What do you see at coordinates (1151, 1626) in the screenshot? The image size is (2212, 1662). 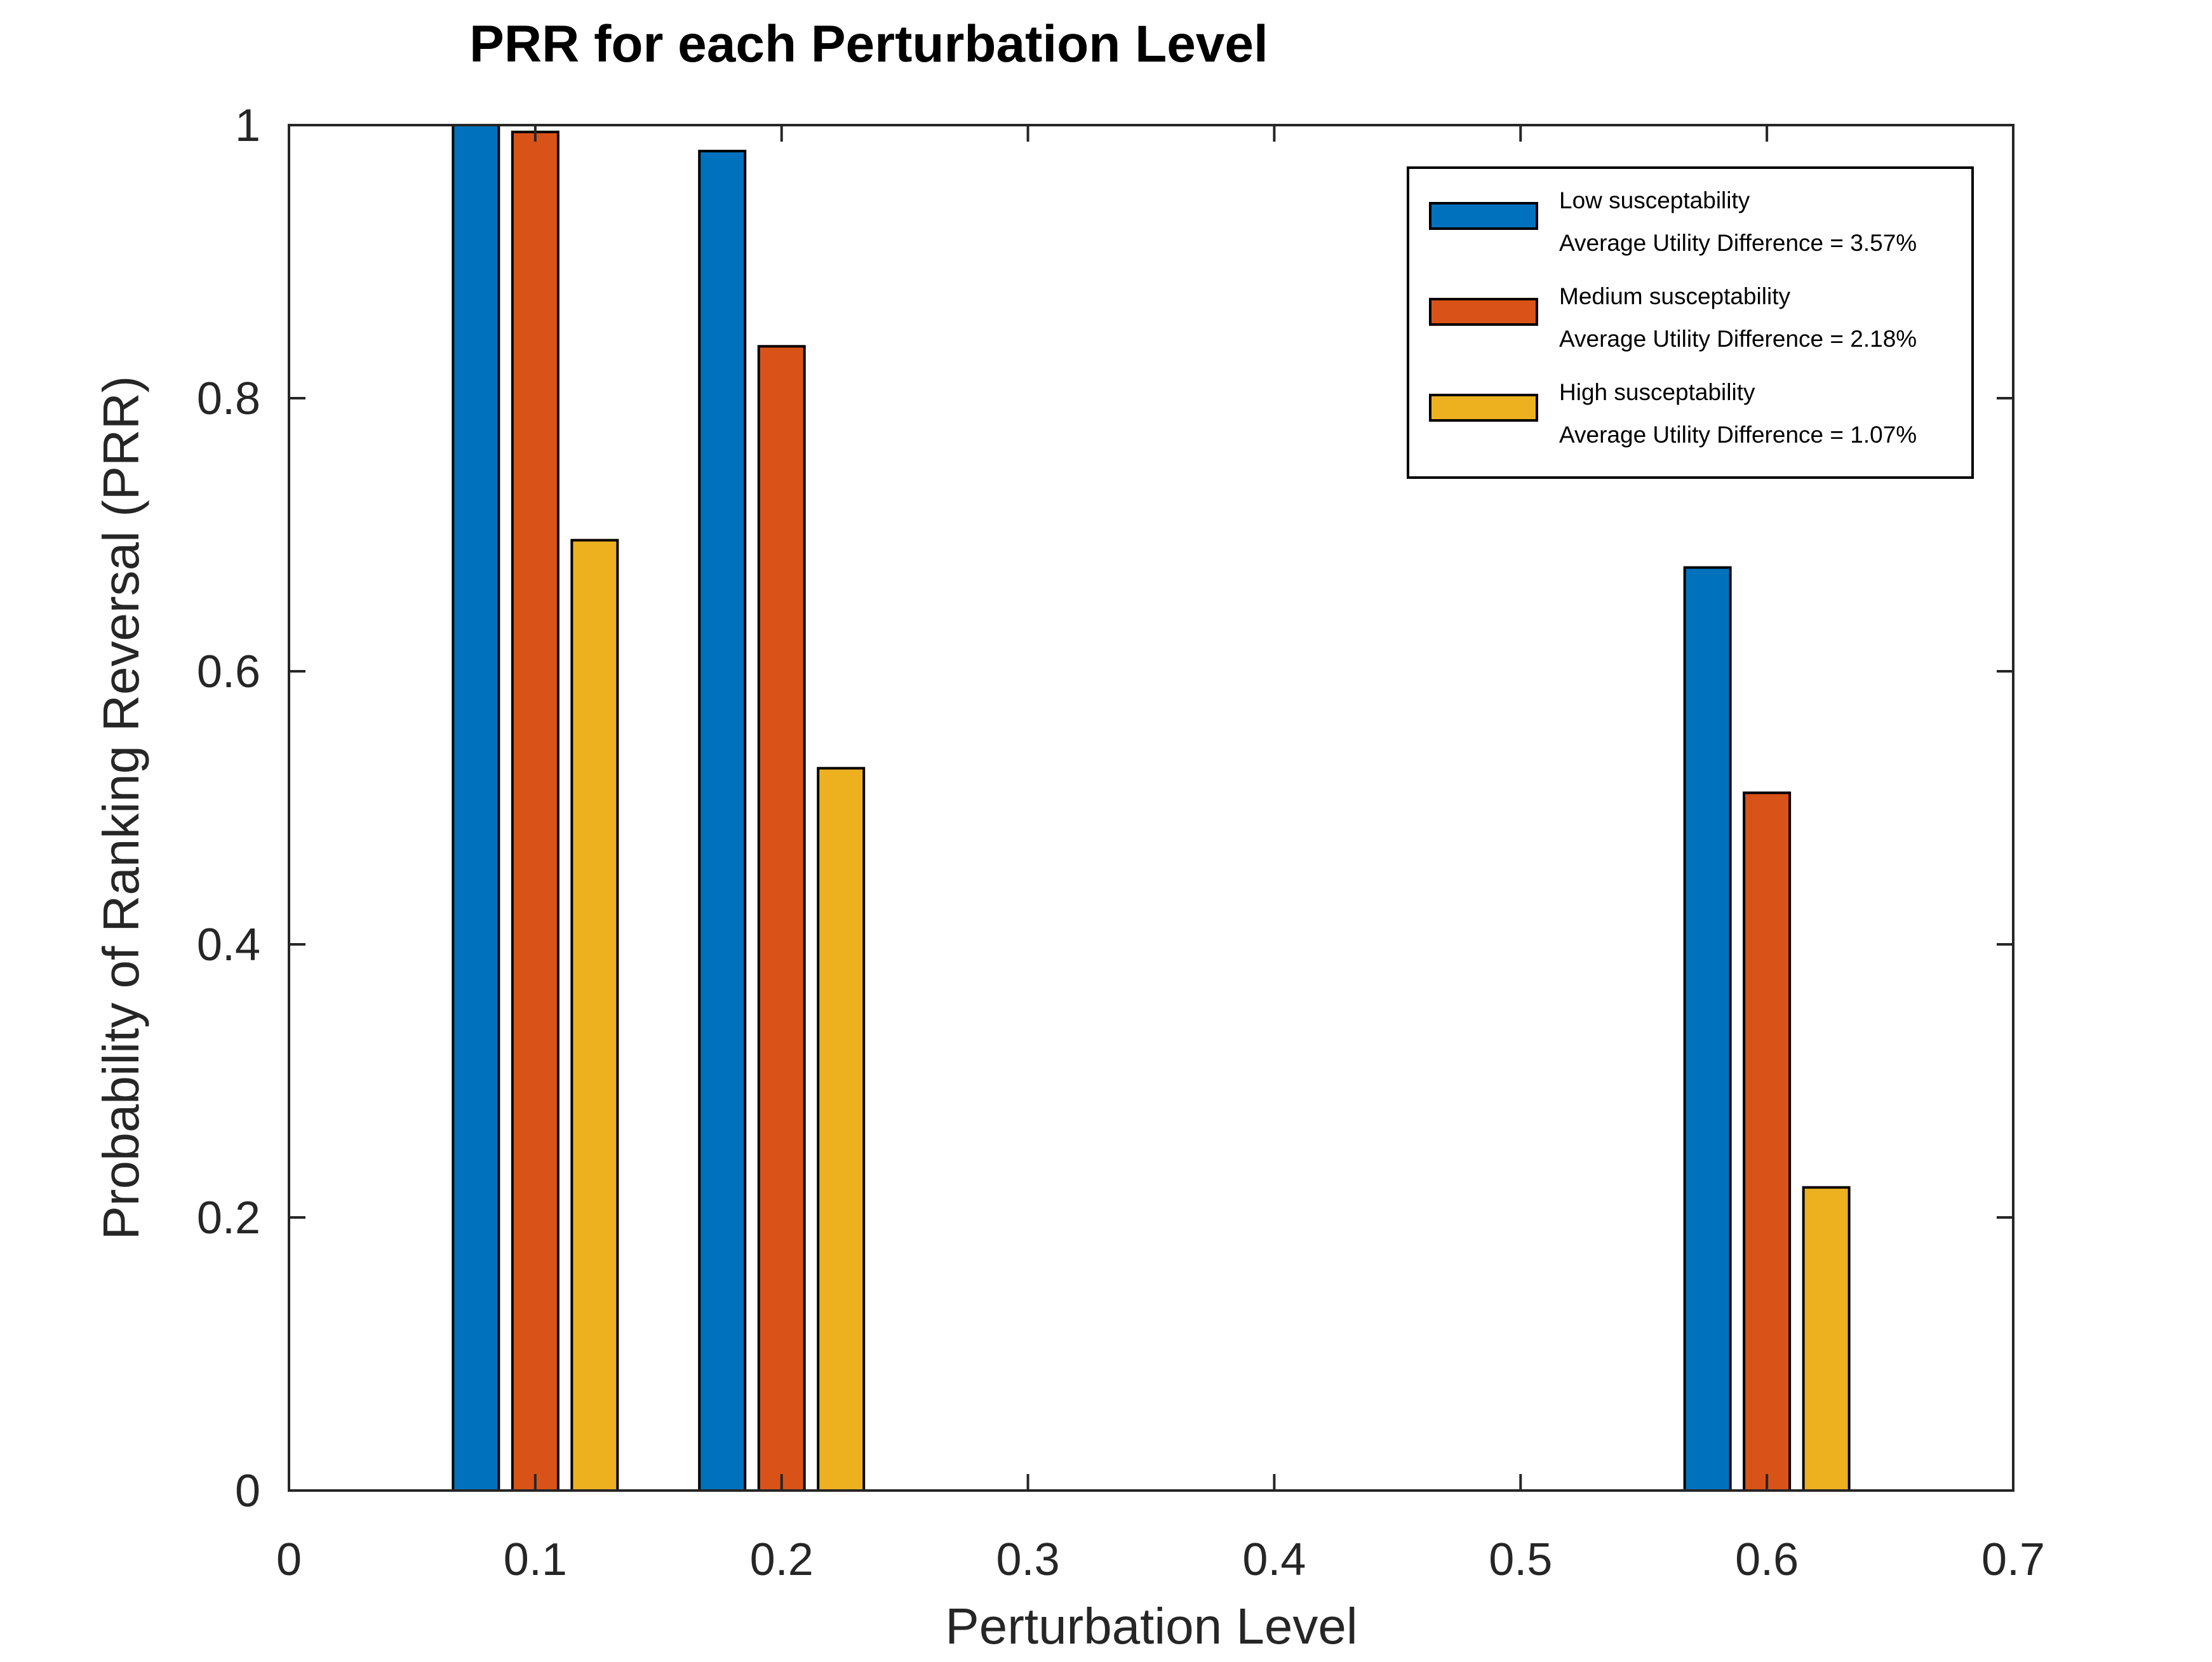 I see `x-axis-label: Perturbation Level` at bounding box center [1151, 1626].